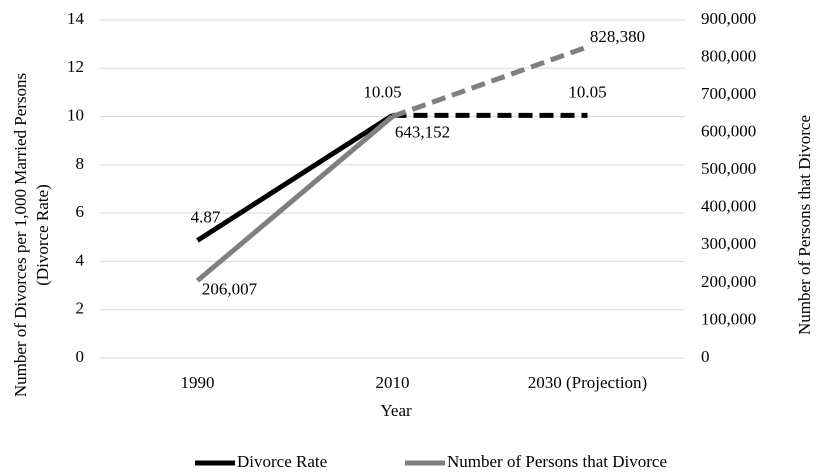 This screenshot has height=475, width=816. I want to click on x-tick-label: 1990, so click(198, 382).